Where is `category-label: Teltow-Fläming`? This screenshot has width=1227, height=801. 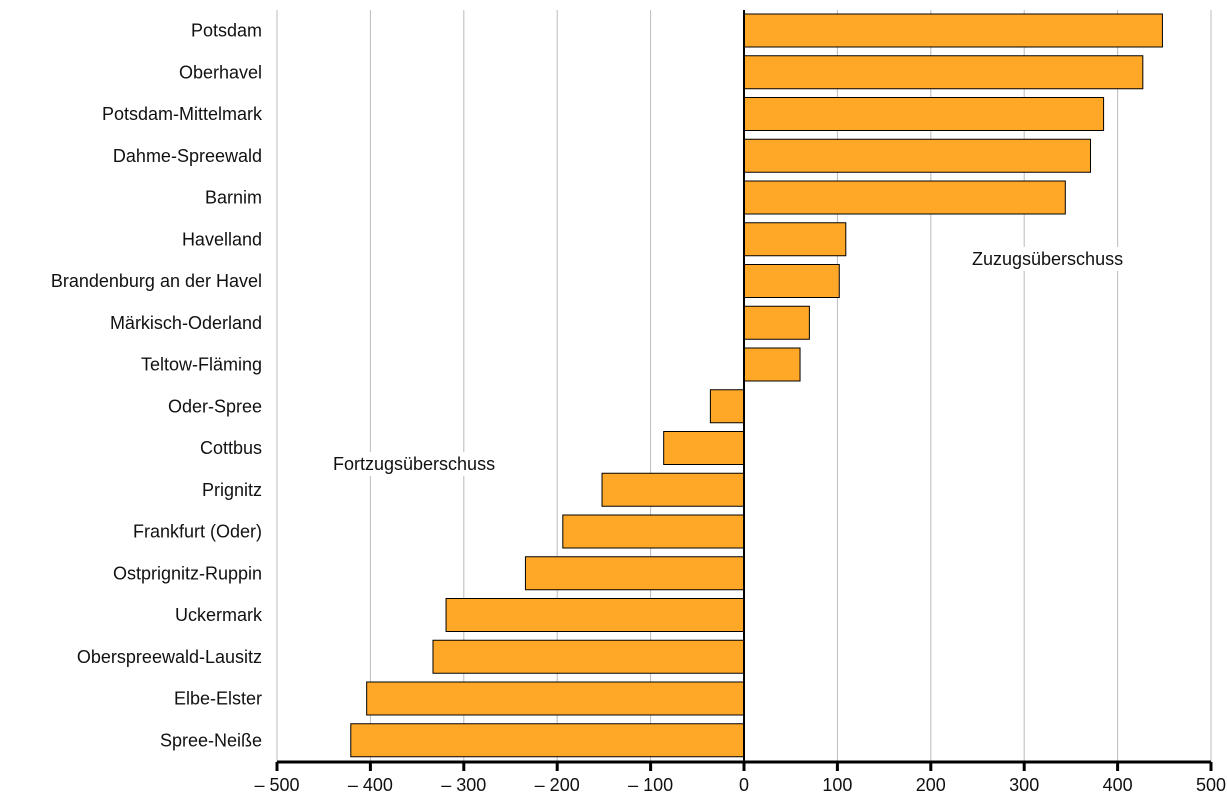 category-label: Teltow-Fläming is located at coordinates (201, 365).